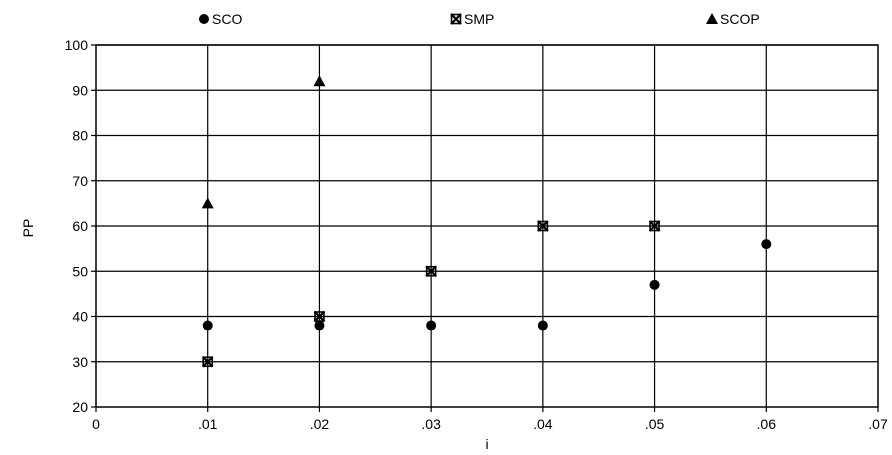 The height and width of the screenshot is (455, 892). What do you see at coordinates (80, 317) in the screenshot?
I see `y-tick-label: 40` at bounding box center [80, 317].